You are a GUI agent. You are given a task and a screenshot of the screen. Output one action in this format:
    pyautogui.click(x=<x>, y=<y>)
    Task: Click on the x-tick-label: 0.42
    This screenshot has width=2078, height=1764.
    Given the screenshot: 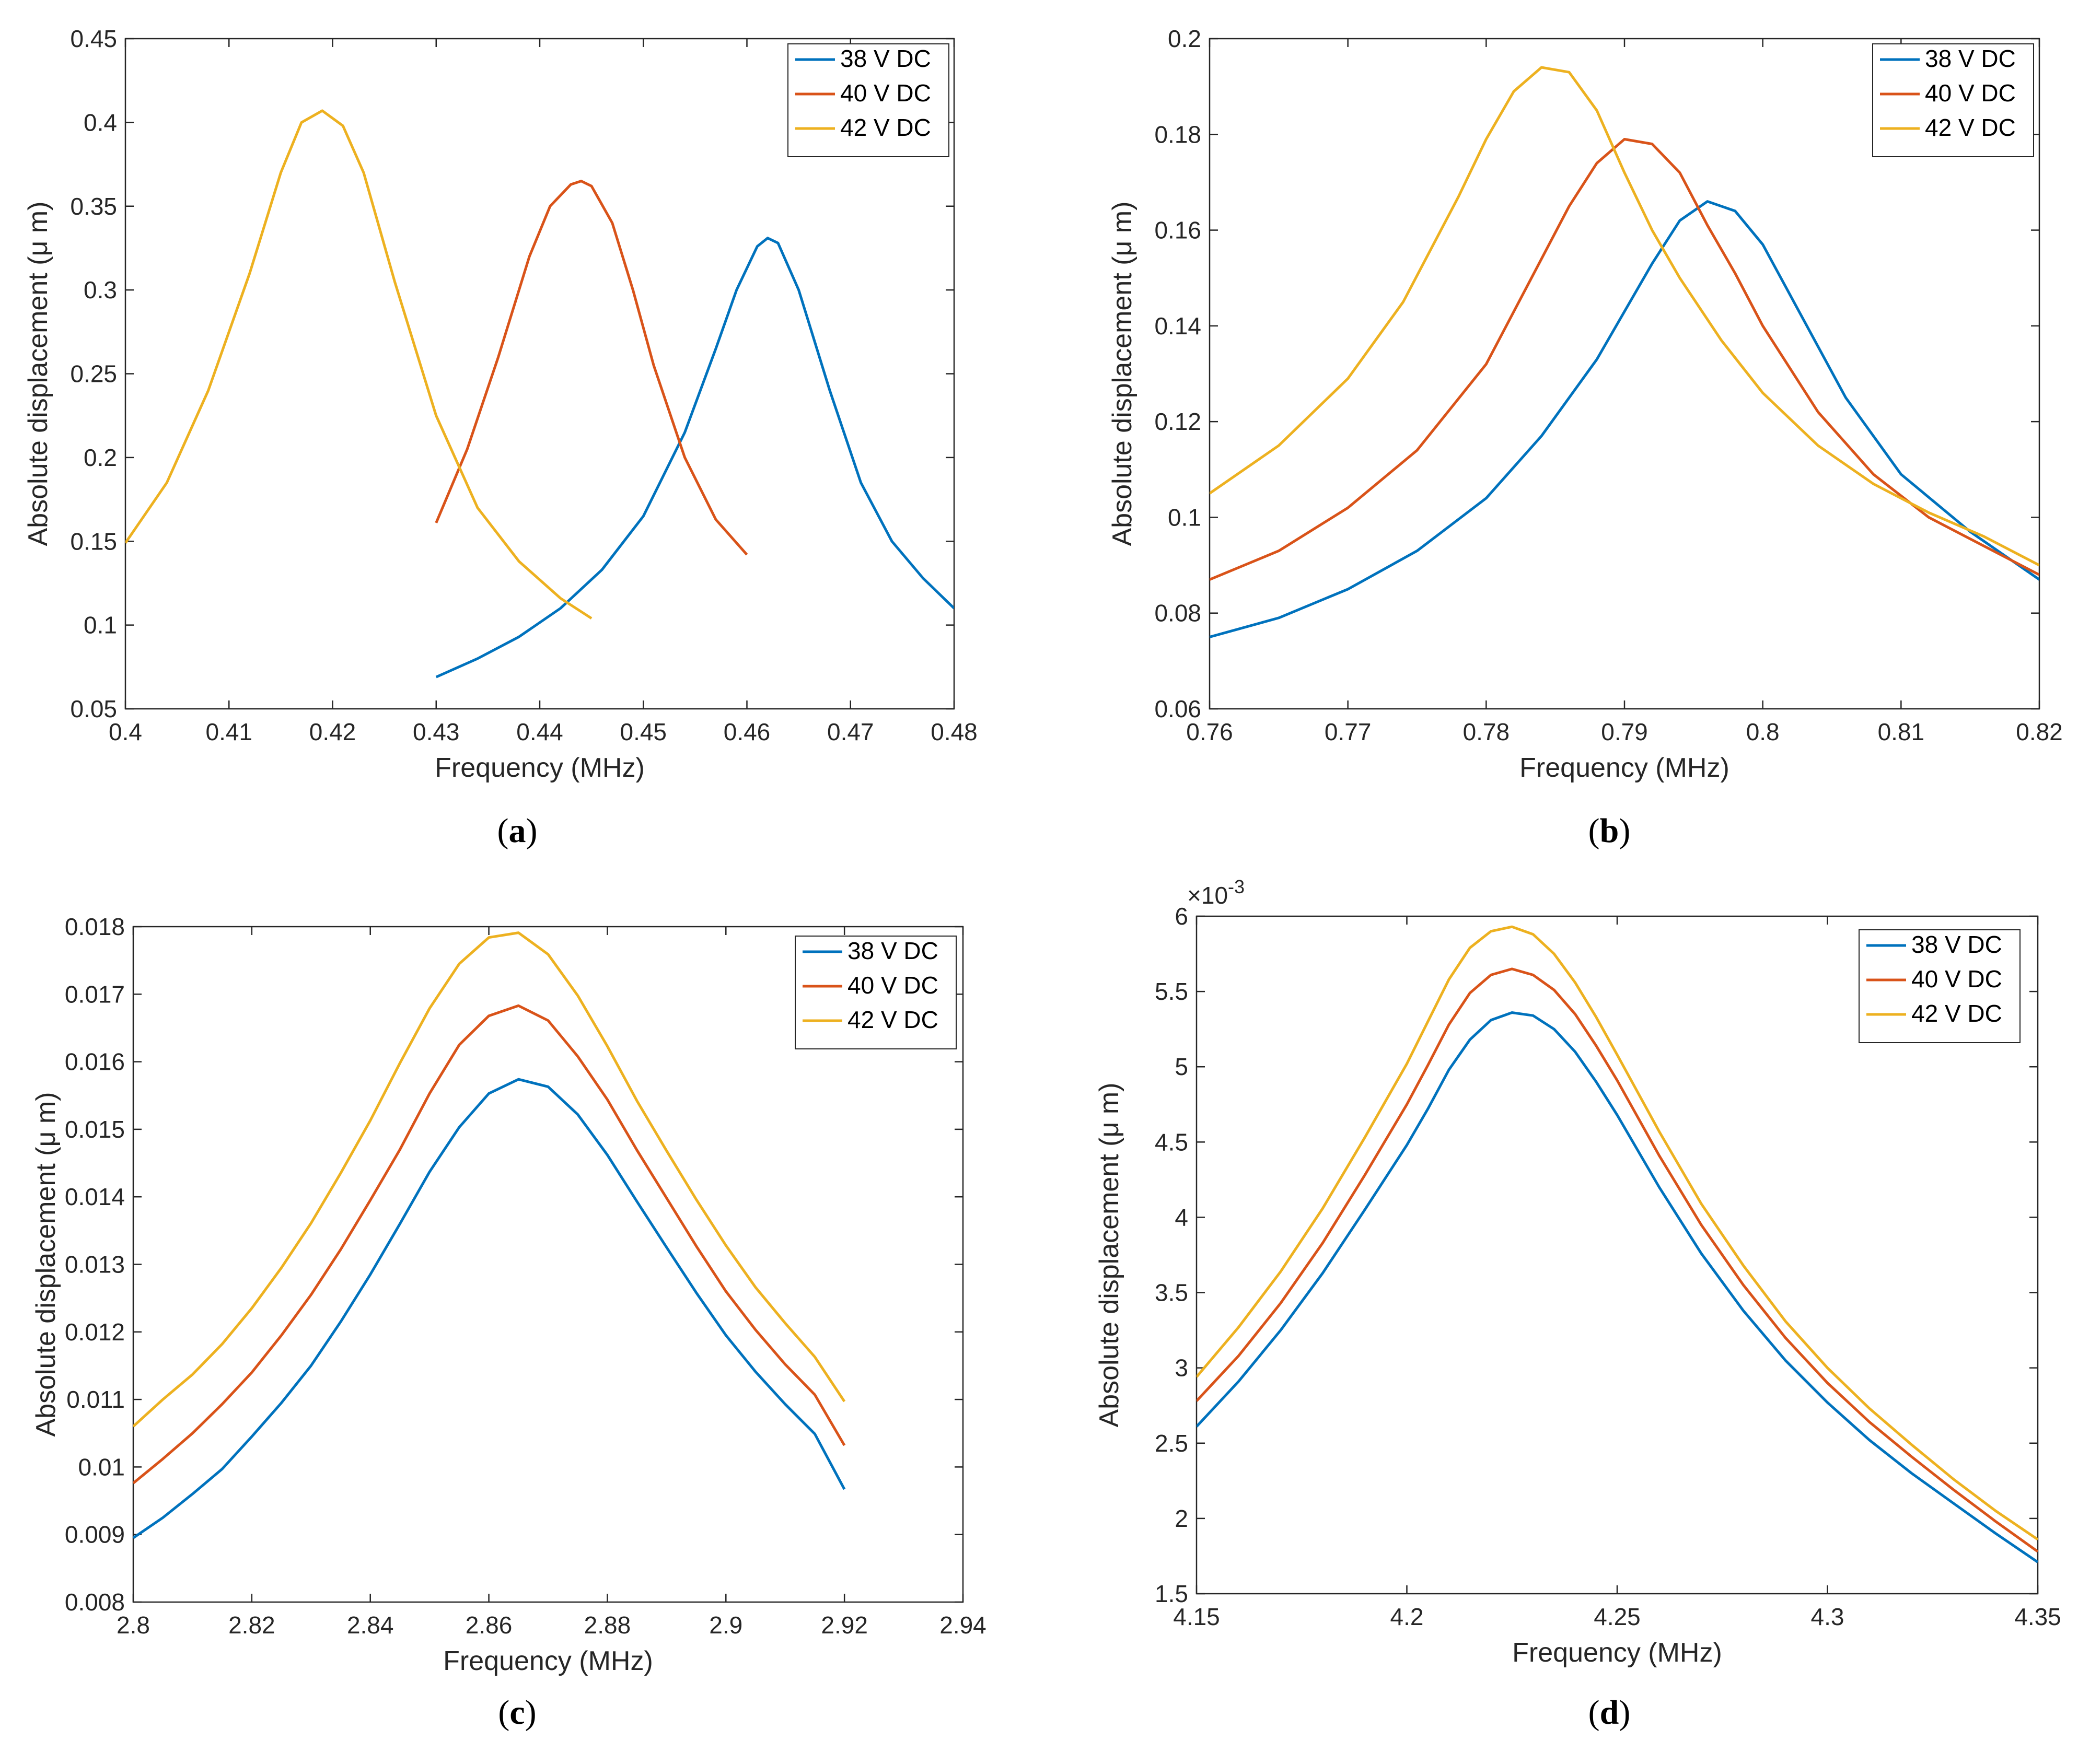 What is the action you would take?
    pyautogui.click(x=332, y=731)
    